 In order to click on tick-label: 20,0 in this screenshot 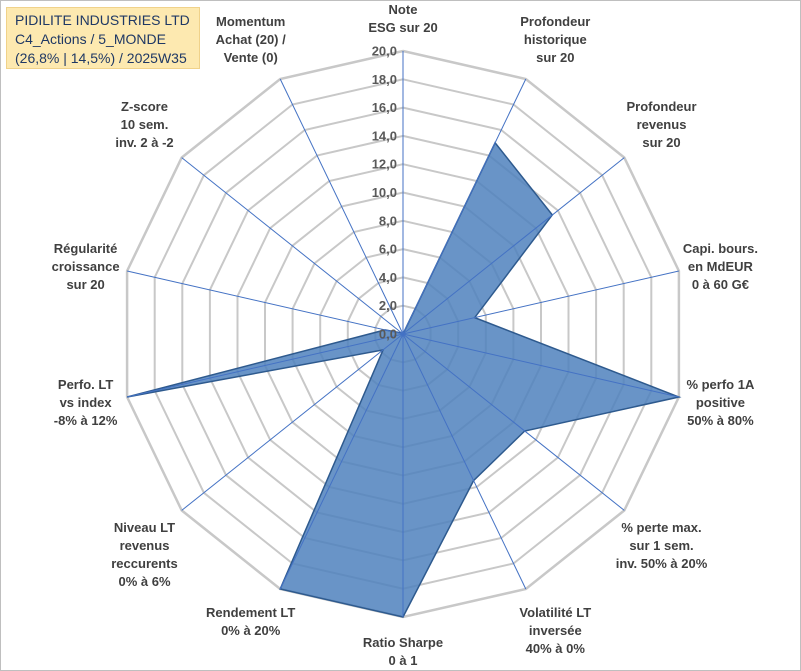, I will do `click(384, 51)`.